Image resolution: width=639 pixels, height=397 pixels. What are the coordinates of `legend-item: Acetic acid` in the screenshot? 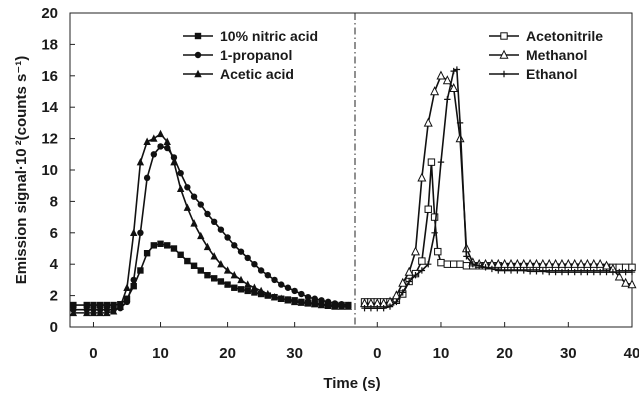 It's located at (238, 74).